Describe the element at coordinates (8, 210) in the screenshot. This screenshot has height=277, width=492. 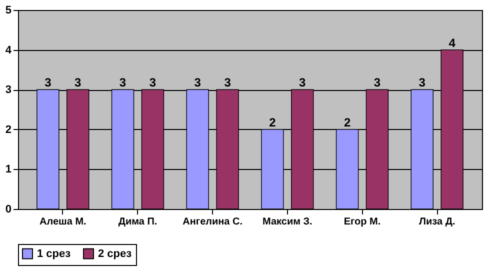
I see `y-tick-label: 0` at that location.